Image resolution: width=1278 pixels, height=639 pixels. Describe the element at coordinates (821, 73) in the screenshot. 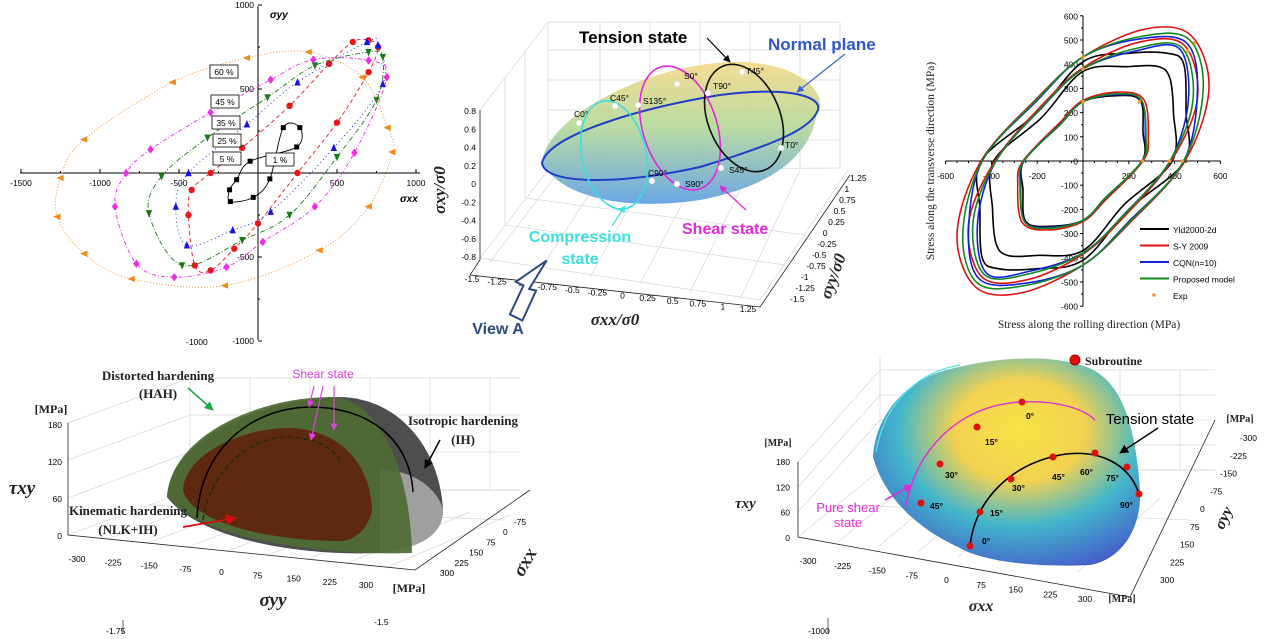

I see `normal-plane-arrow` at that location.